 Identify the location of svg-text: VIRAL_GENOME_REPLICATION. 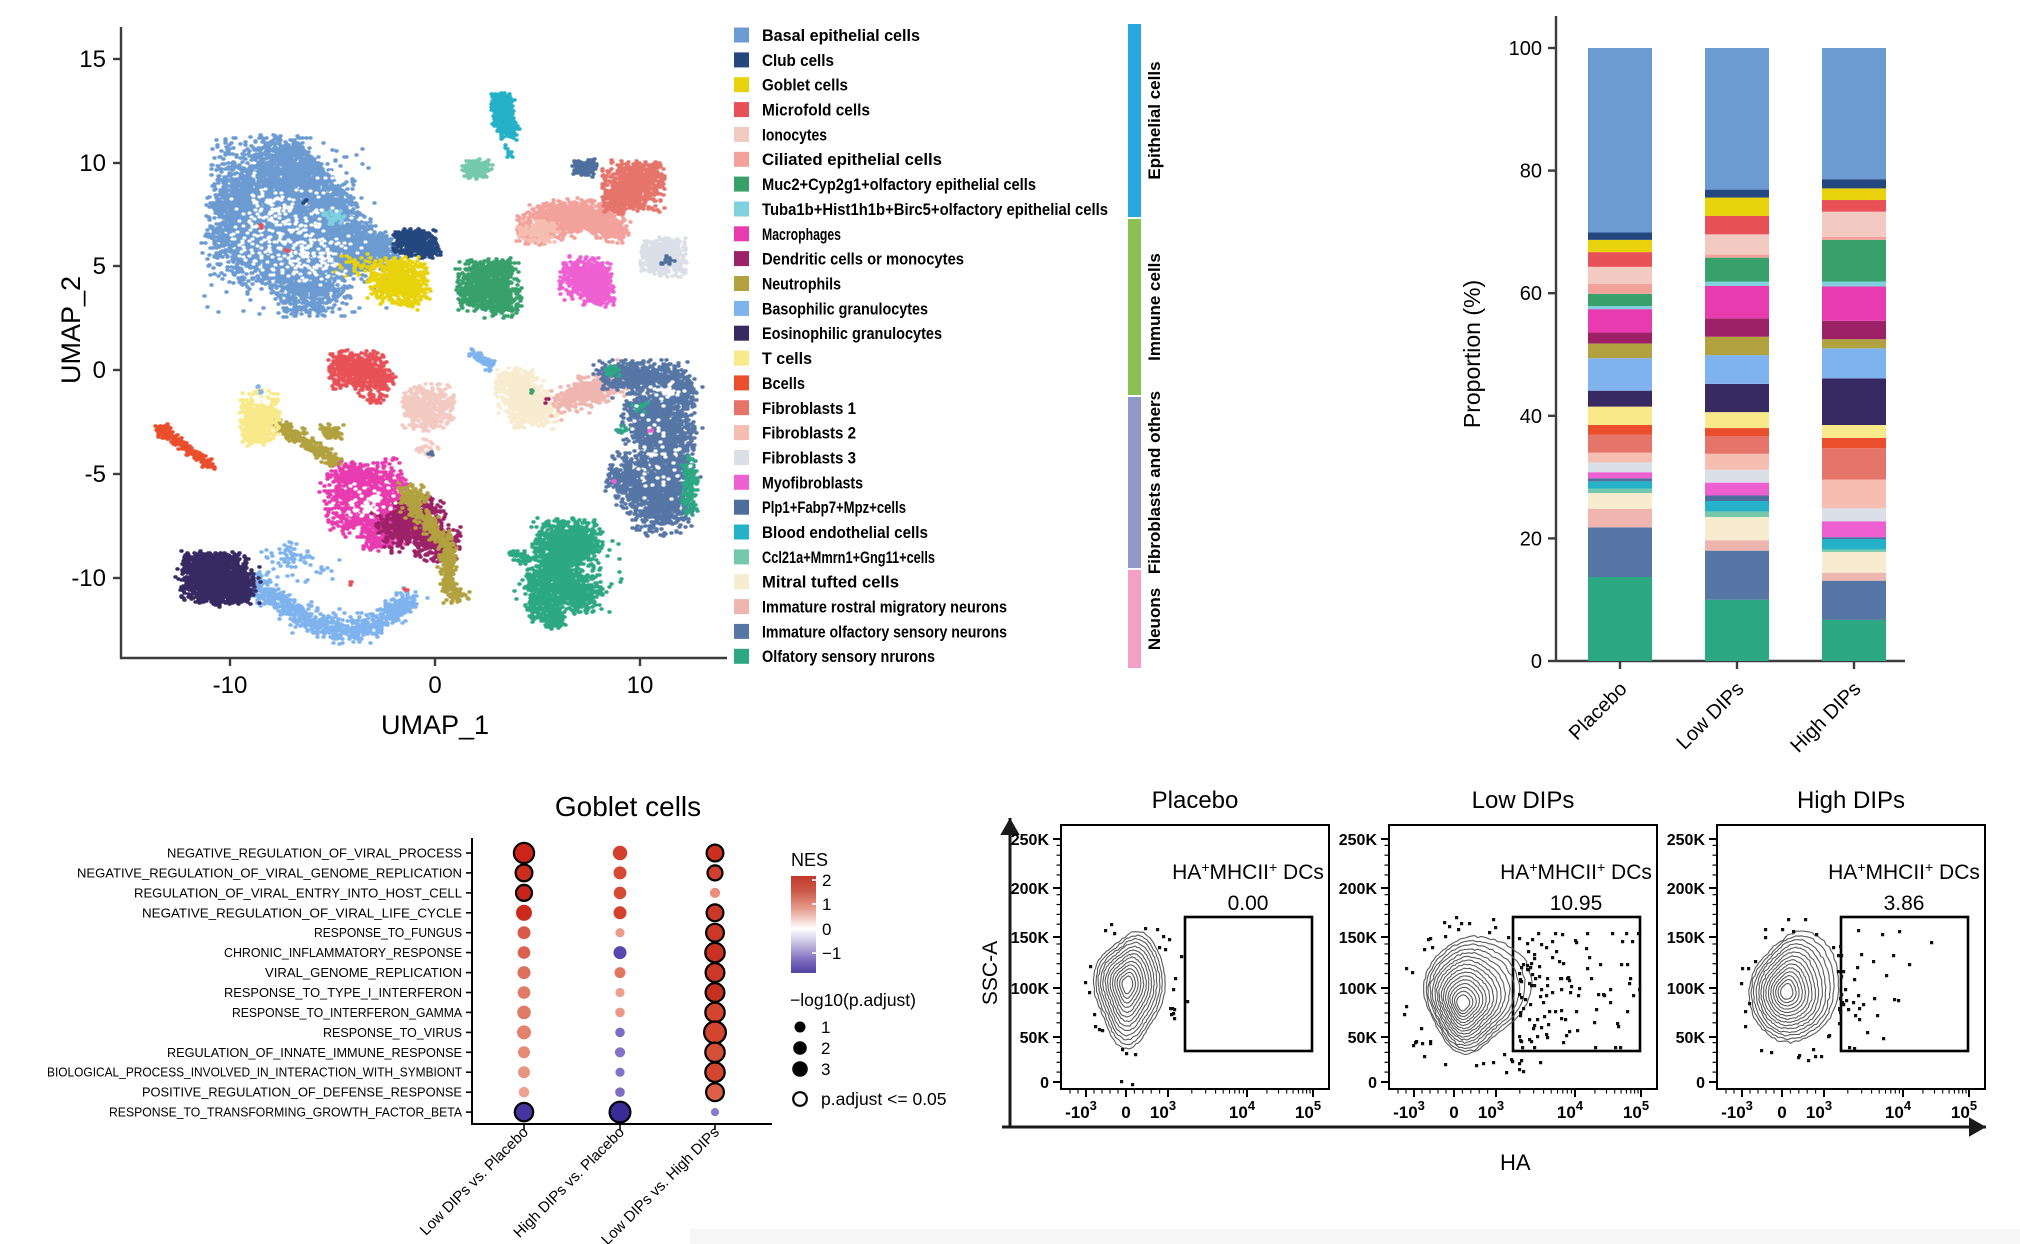
(363, 972).